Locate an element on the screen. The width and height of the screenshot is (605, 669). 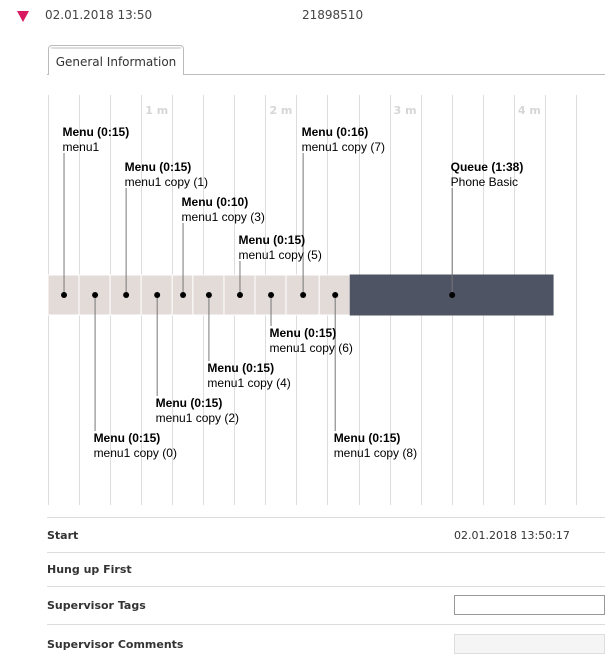
supervisor-comments-row: Supervisor Comments is located at coordinates (326, 646).